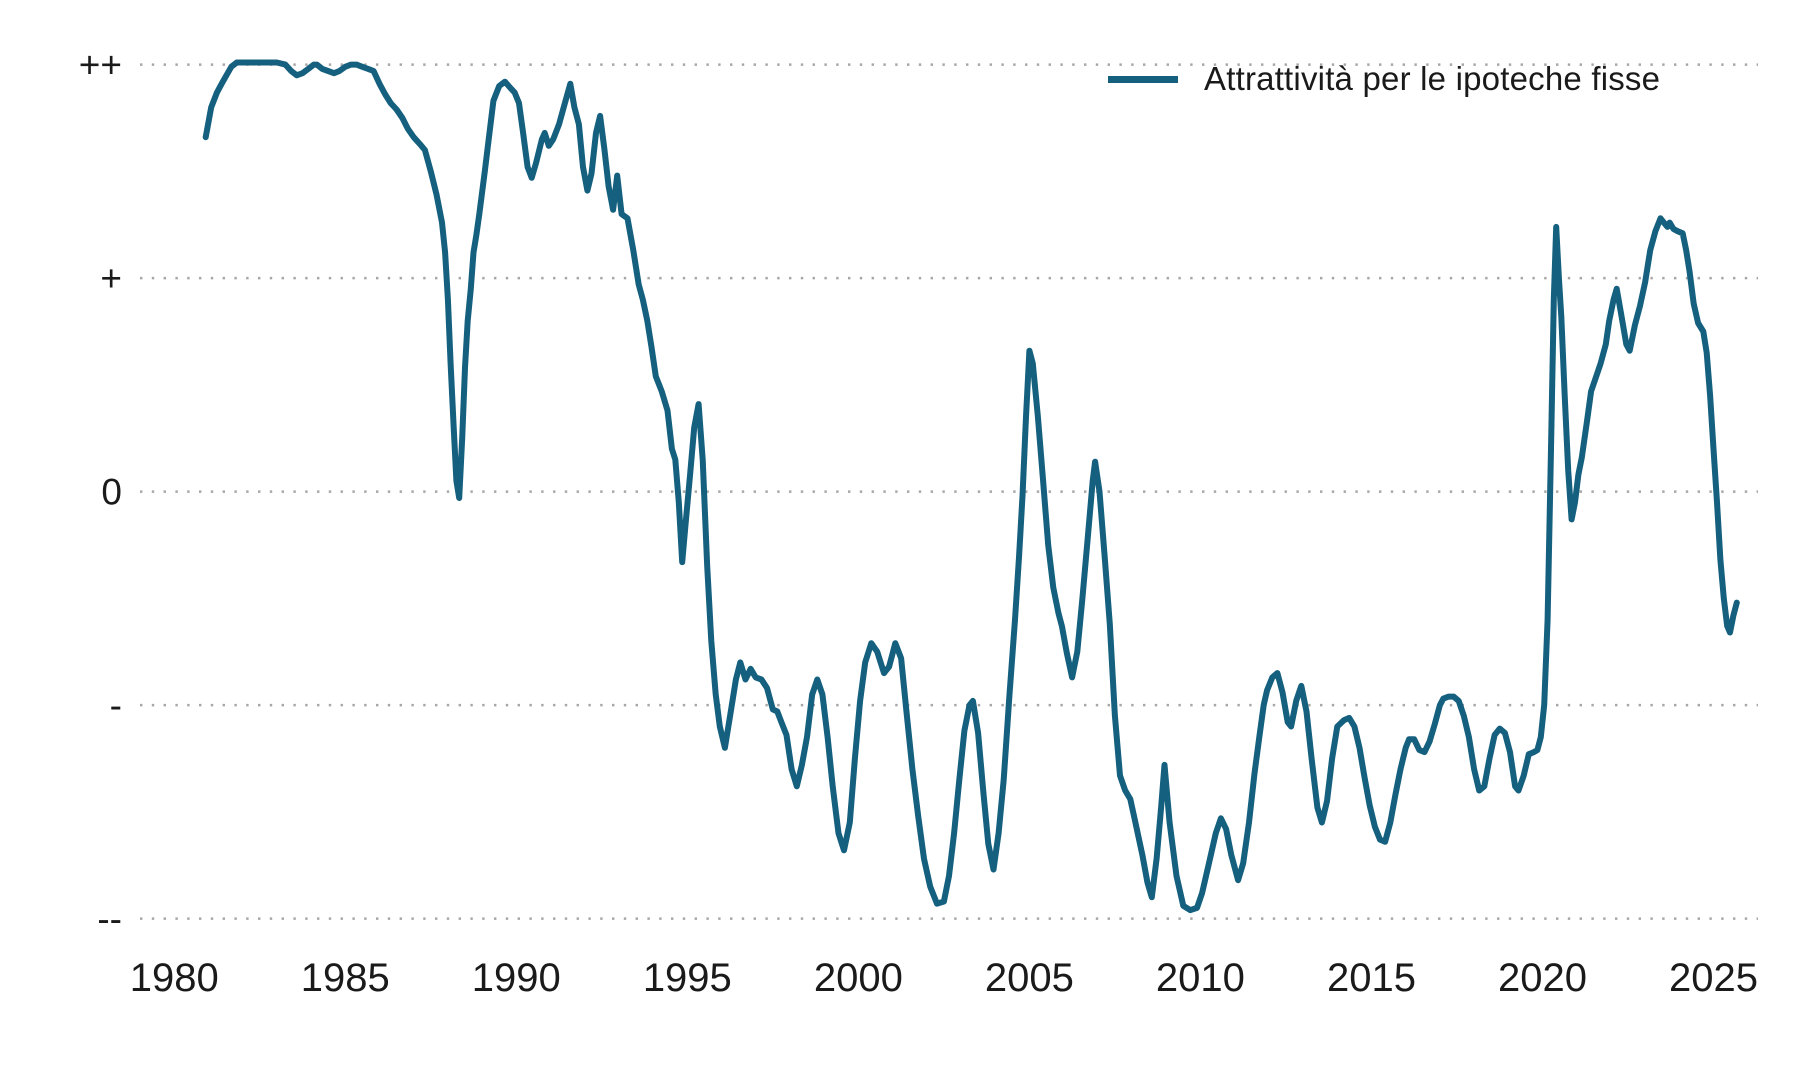  I want to click on x-tick-label: 2000, so click(858, 978).